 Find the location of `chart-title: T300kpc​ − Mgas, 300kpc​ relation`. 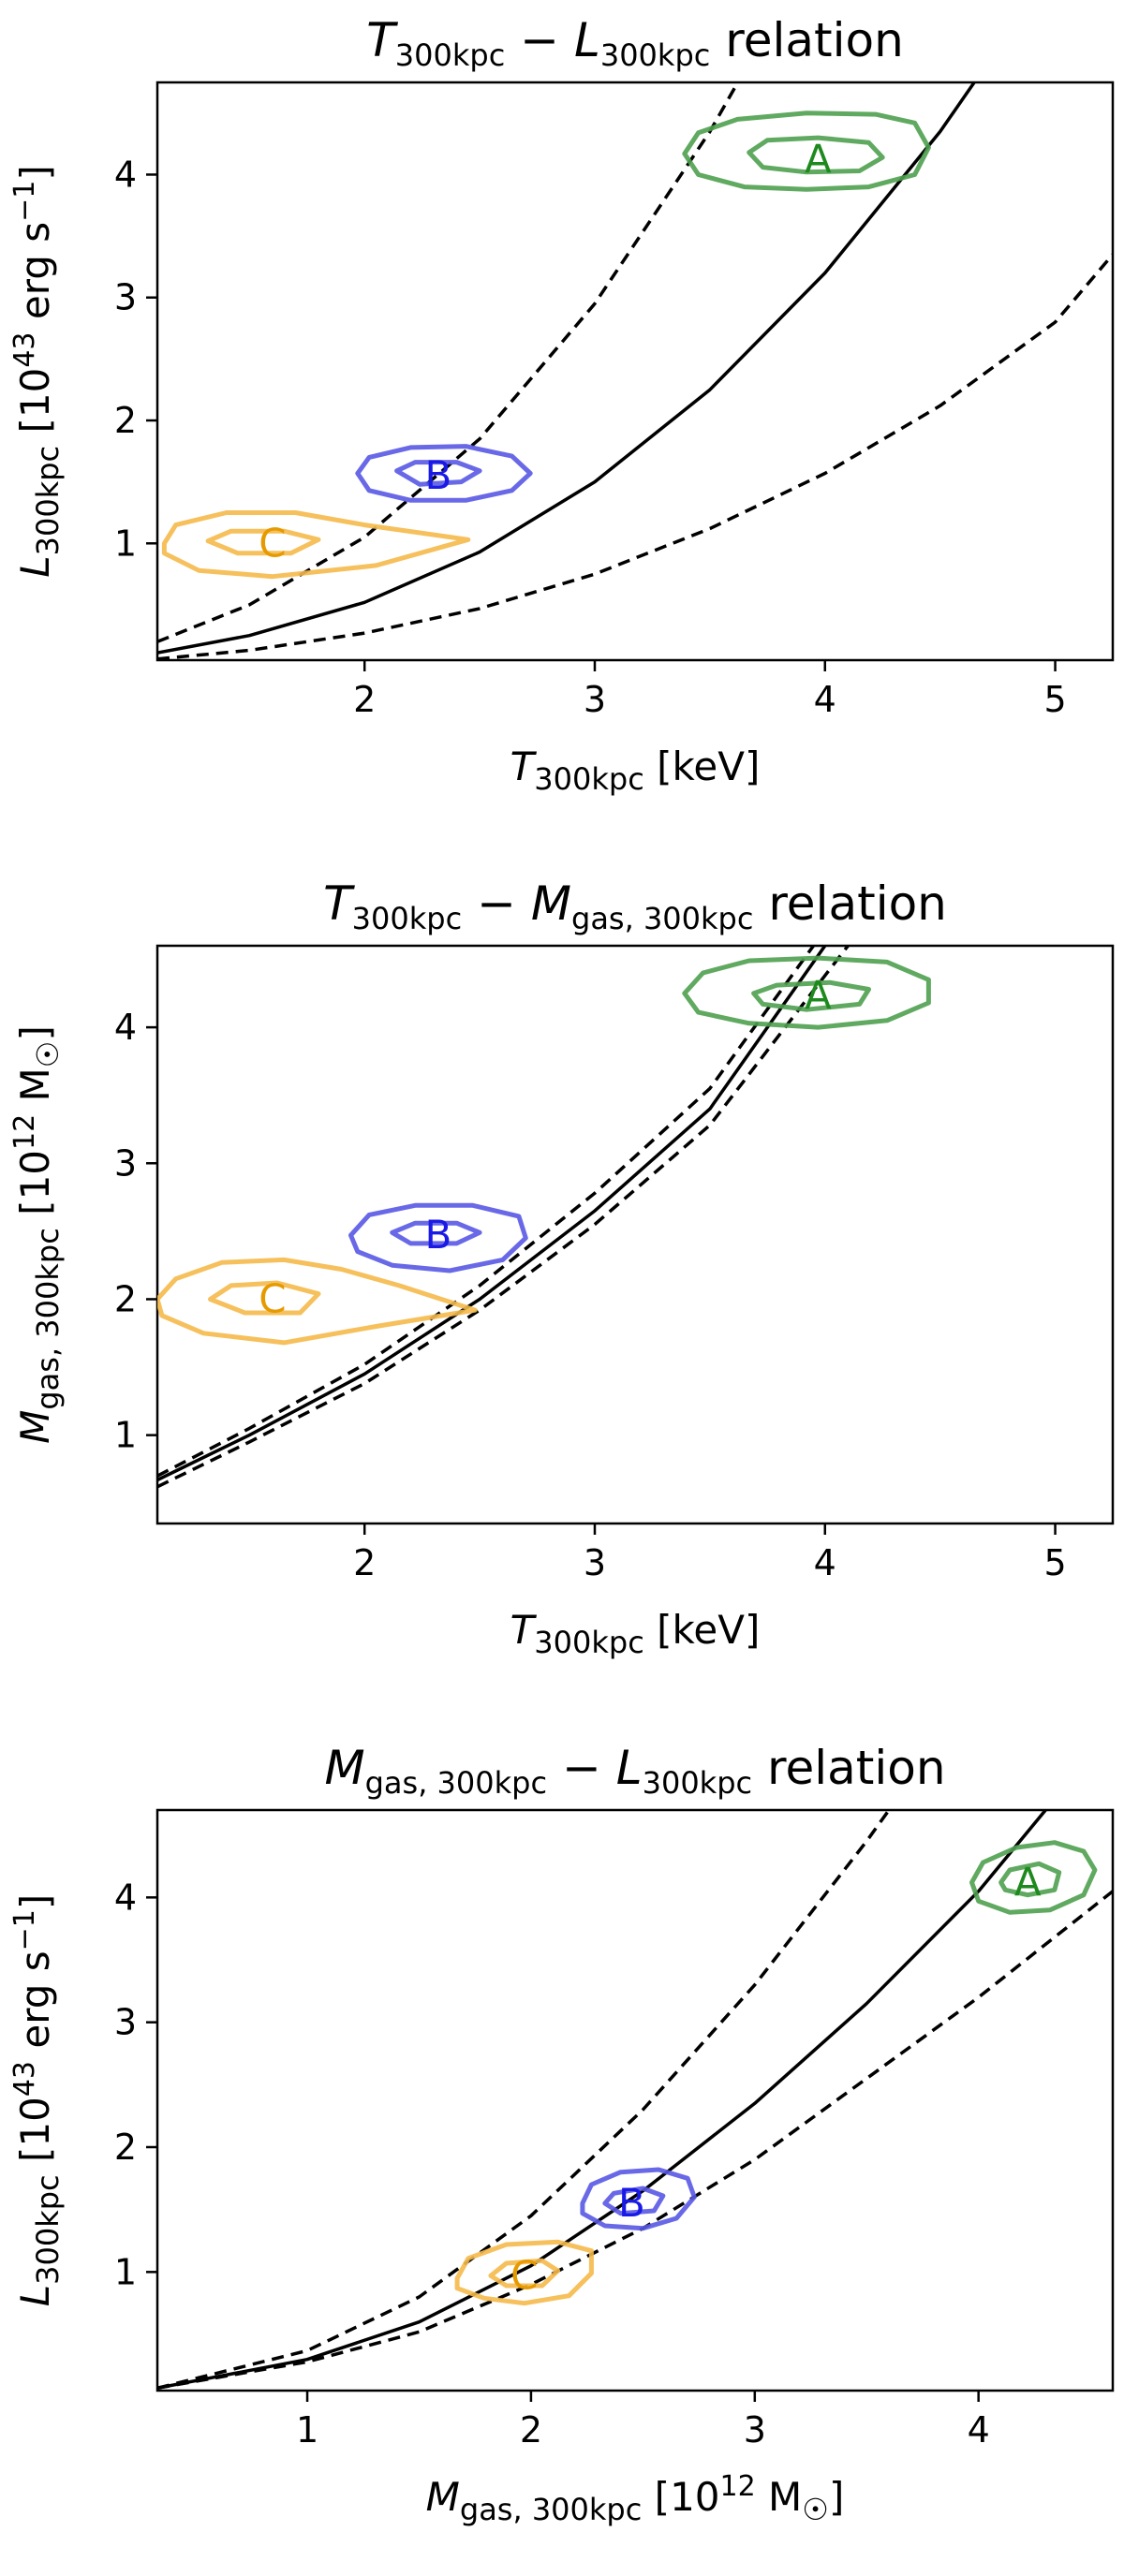

chart-title: T300kpc​ − Mgas, 300kpc​ relation is located at coordinates (635, 906).